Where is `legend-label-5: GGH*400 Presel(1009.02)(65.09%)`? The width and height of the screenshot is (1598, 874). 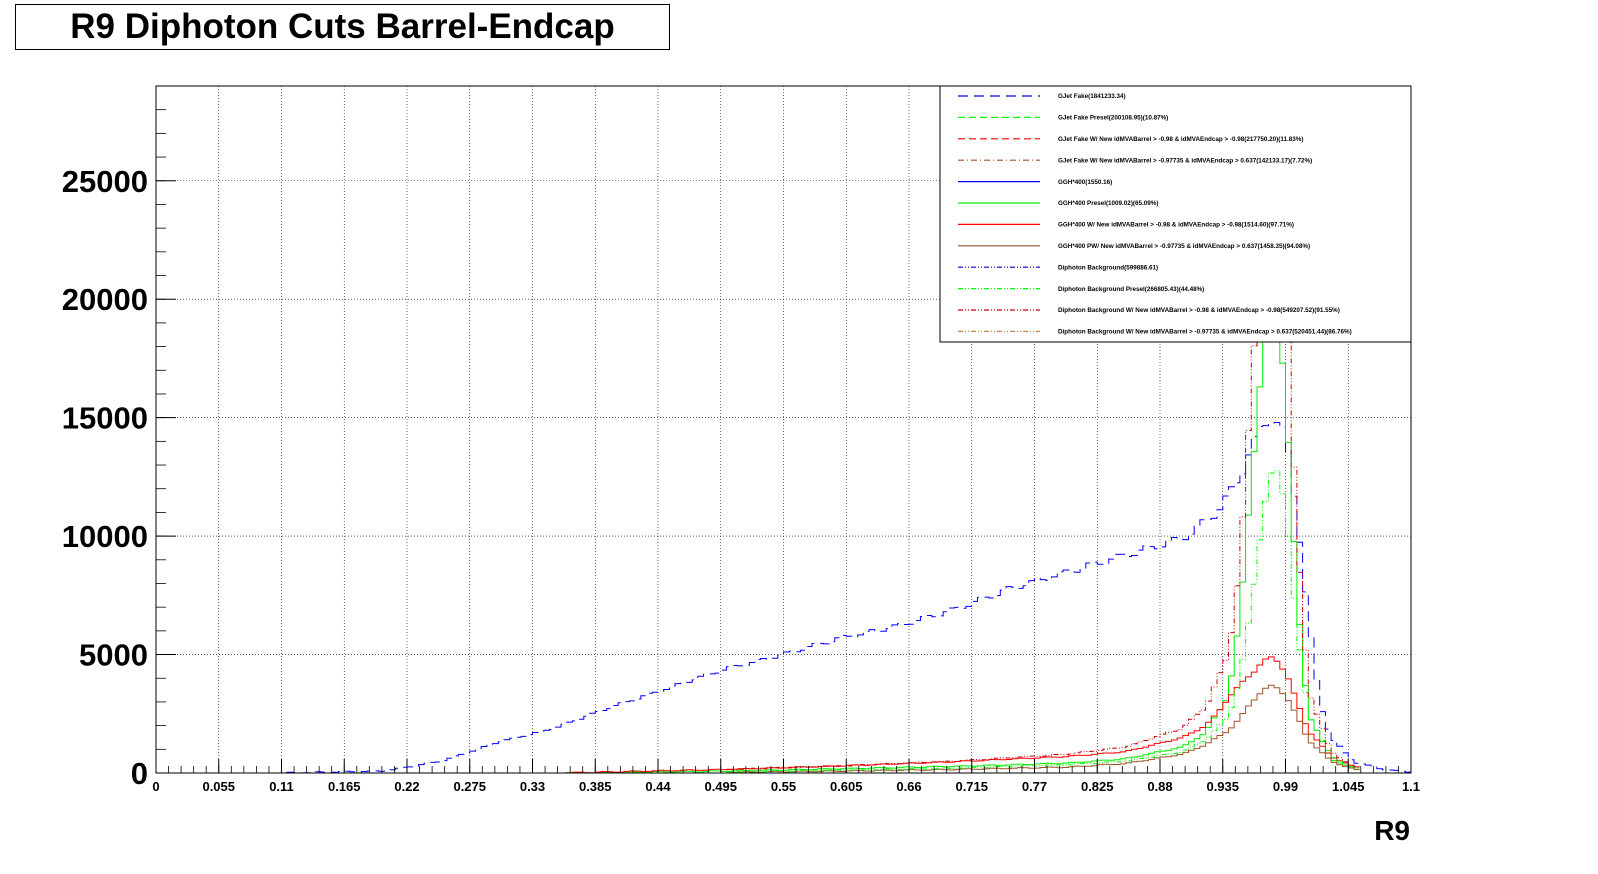
legend-label-5: GGH*400 Presel(1009.02)(65.09%) is located at coordinates (1108, 203).